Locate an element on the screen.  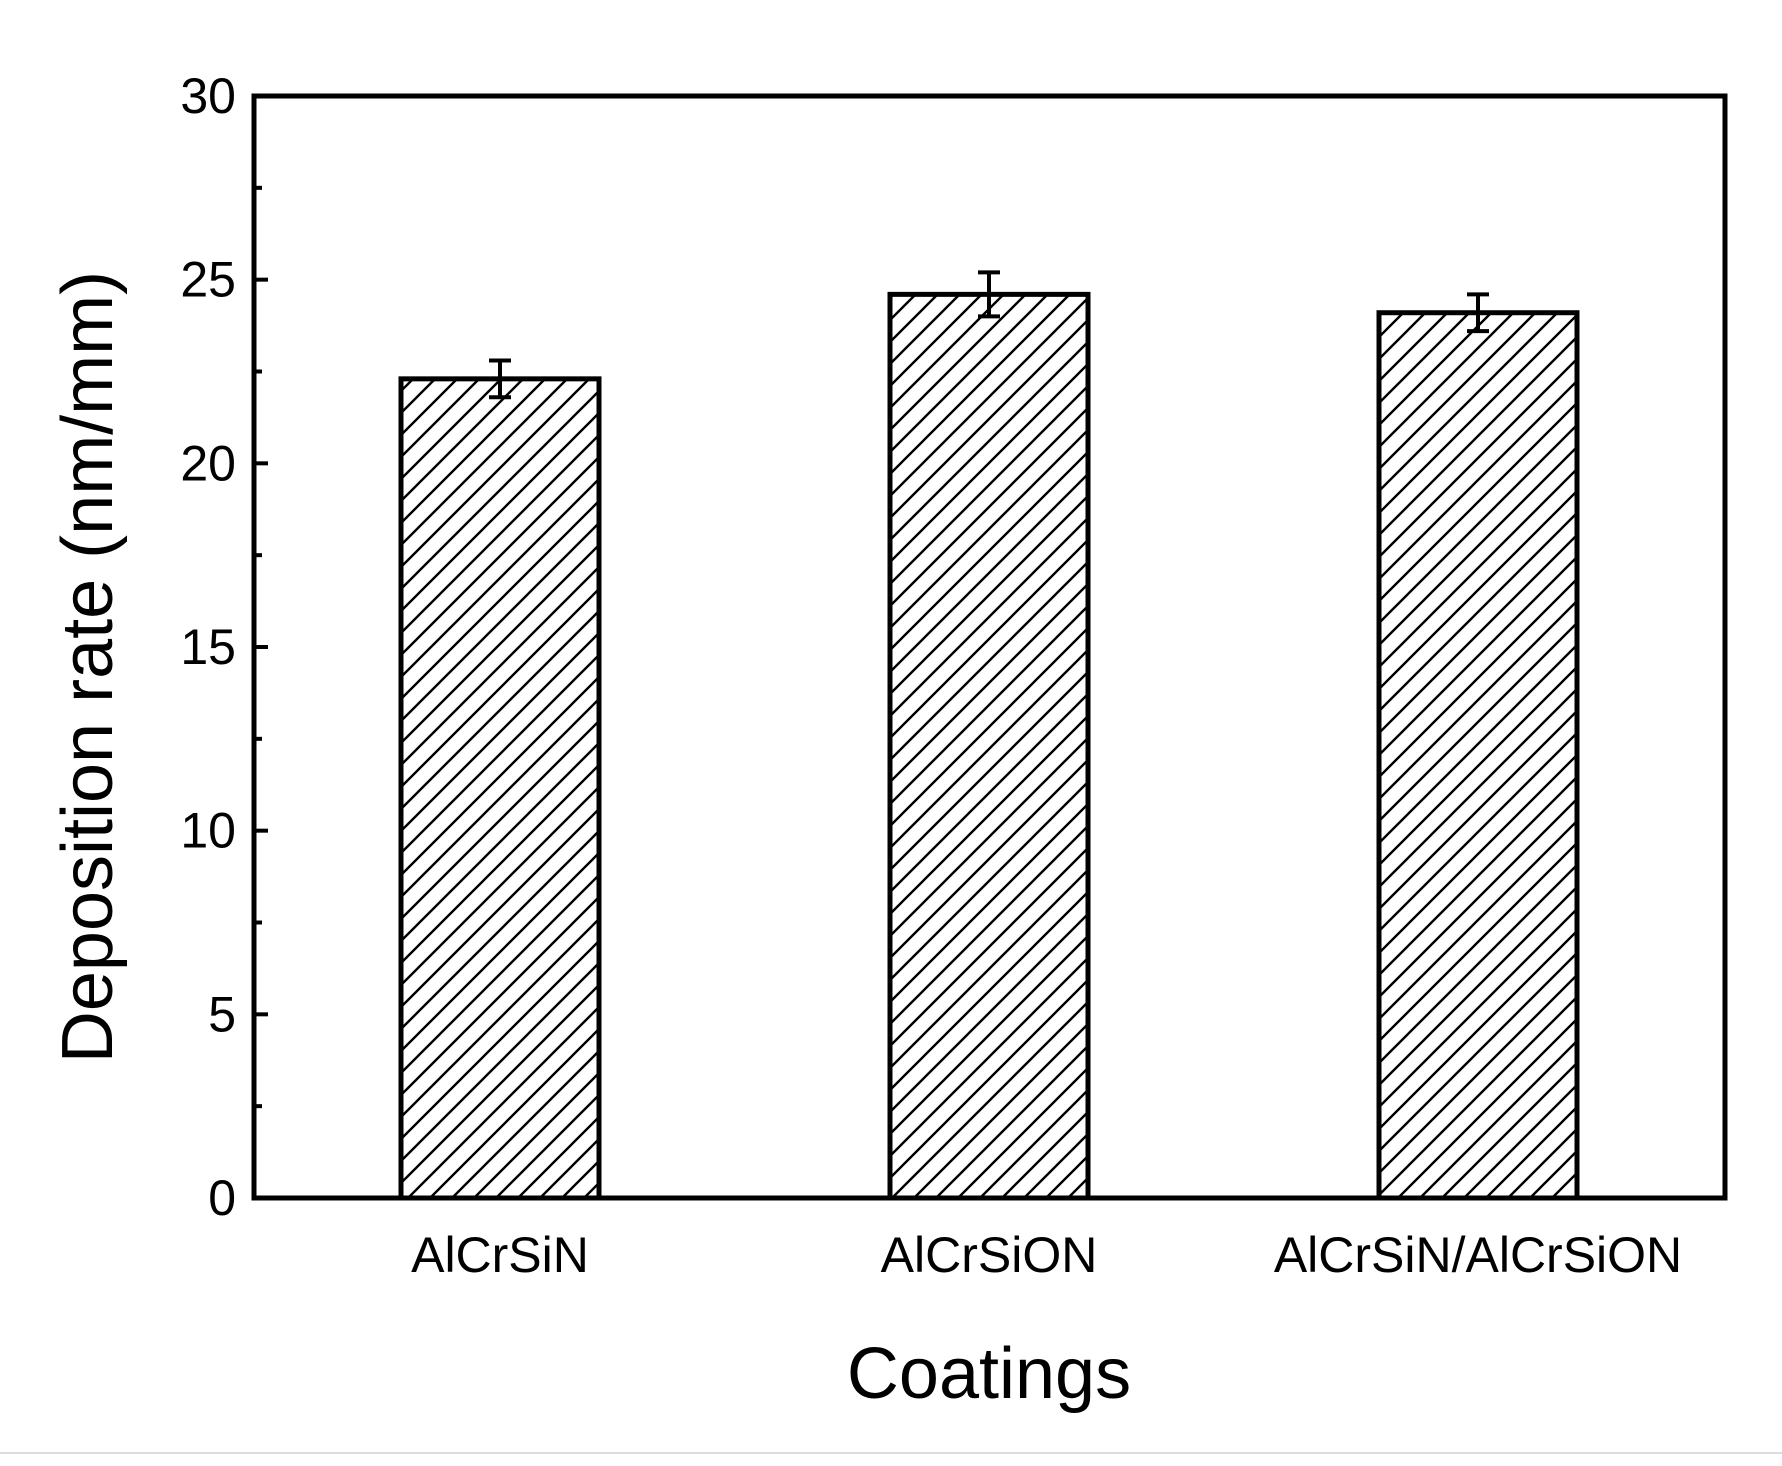
bar-alcrsin-alcrsion is located at coordinates (1478, 755).